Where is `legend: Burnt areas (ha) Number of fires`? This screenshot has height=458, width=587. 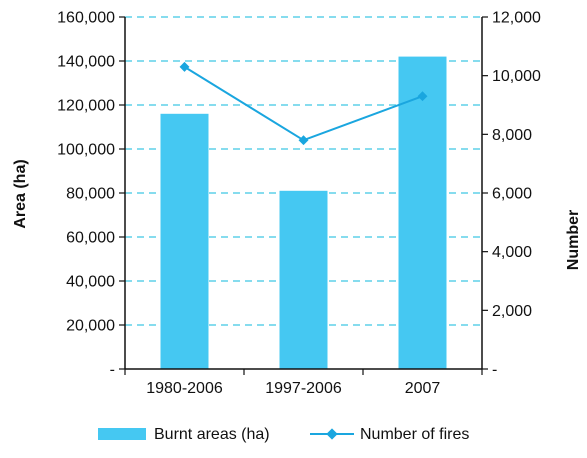
legend: Burnt areas (ha) Number of fires is located at coordinates (283, 434).